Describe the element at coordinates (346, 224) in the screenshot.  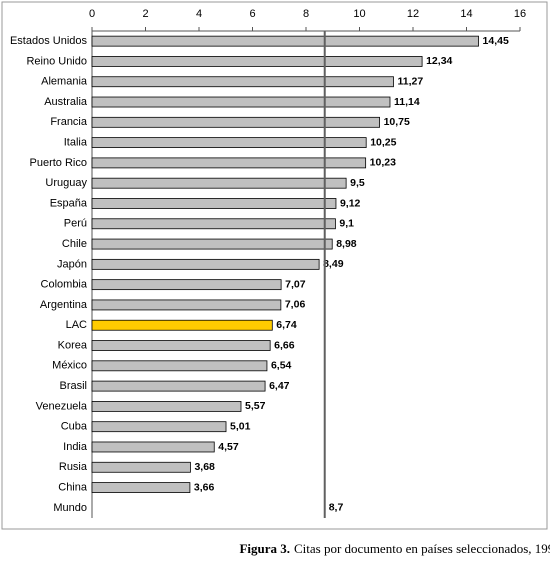
I see `value-label: 9,1` at that location.